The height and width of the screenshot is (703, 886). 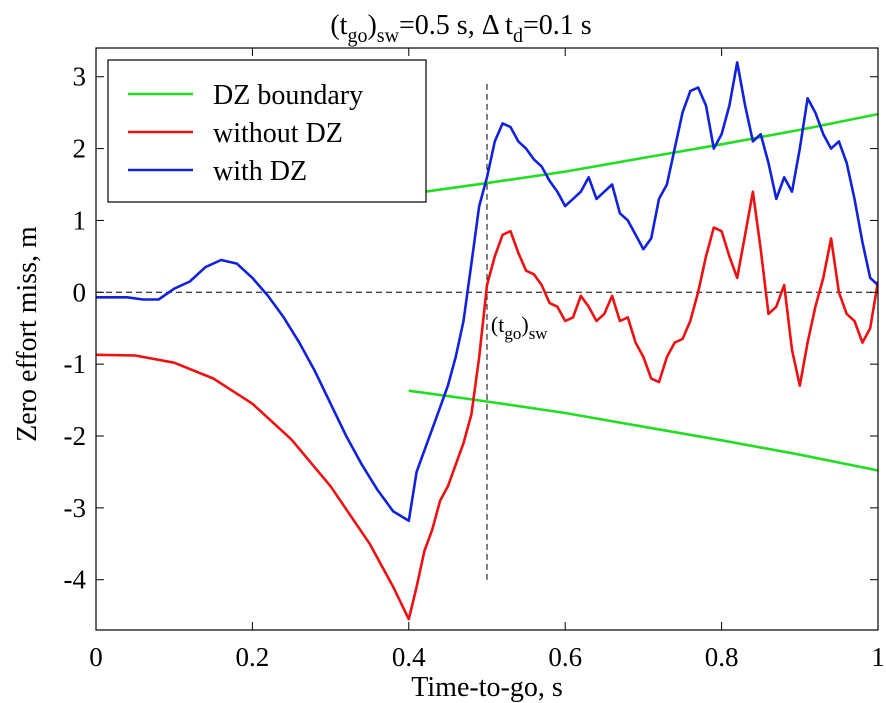 I want to click on legend: DZ boundary without DZ with DZ, so click(x=267, y=131).